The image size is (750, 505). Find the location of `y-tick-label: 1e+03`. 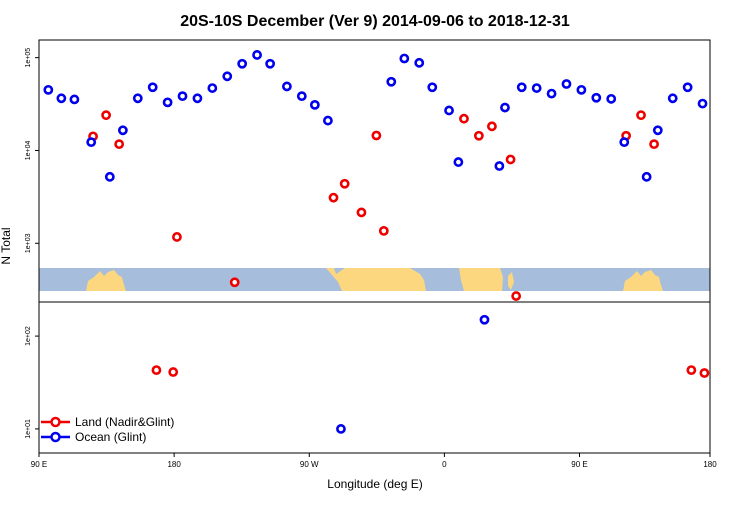

y-tick-label: 1e+03 is located at coordinates (28, 243).